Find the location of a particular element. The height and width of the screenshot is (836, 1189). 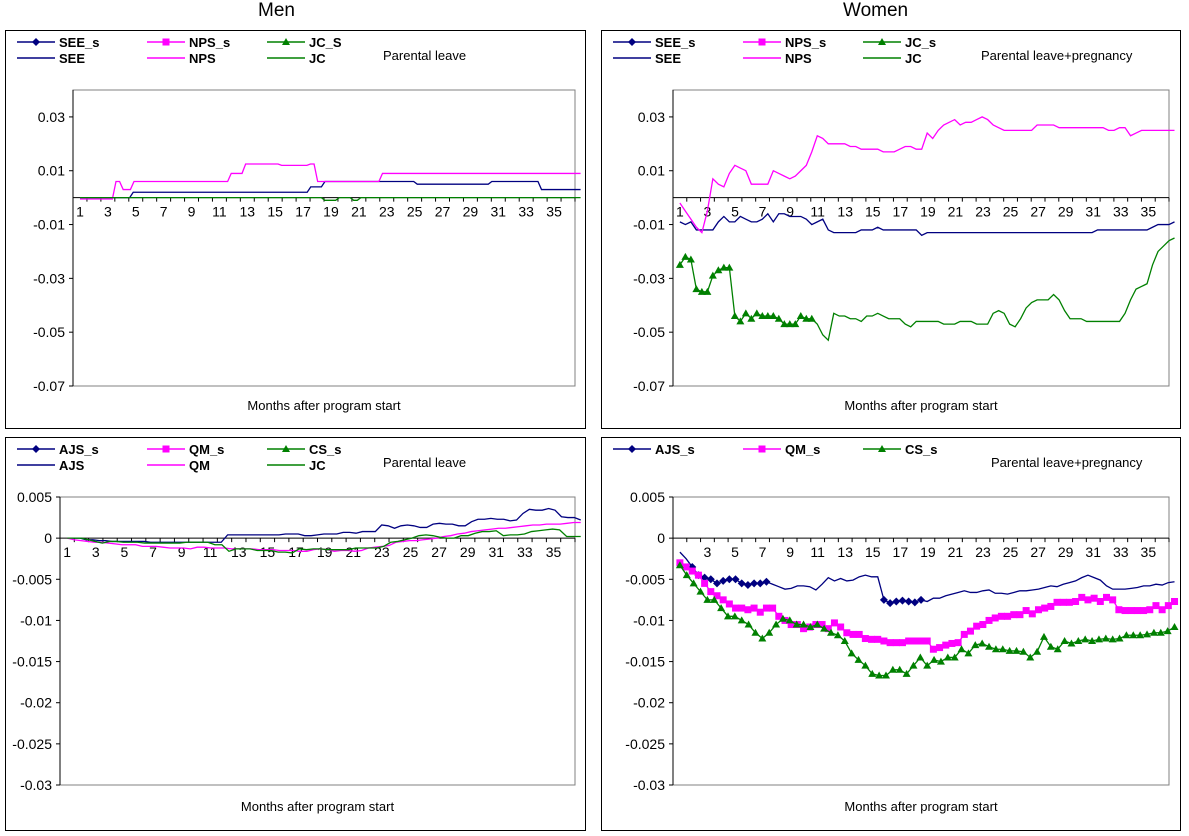

x-tick-label: 1 is located at coordinates (67, 552).